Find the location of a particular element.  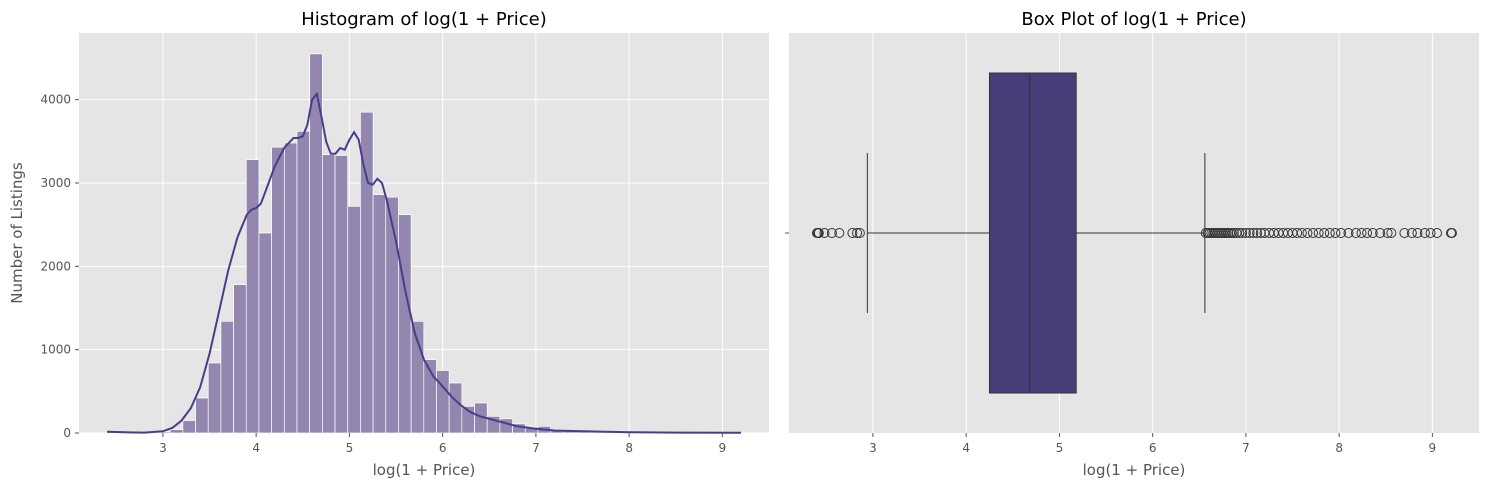

histogram-y-label: Number of Listings is located at coordinates (17, 233).